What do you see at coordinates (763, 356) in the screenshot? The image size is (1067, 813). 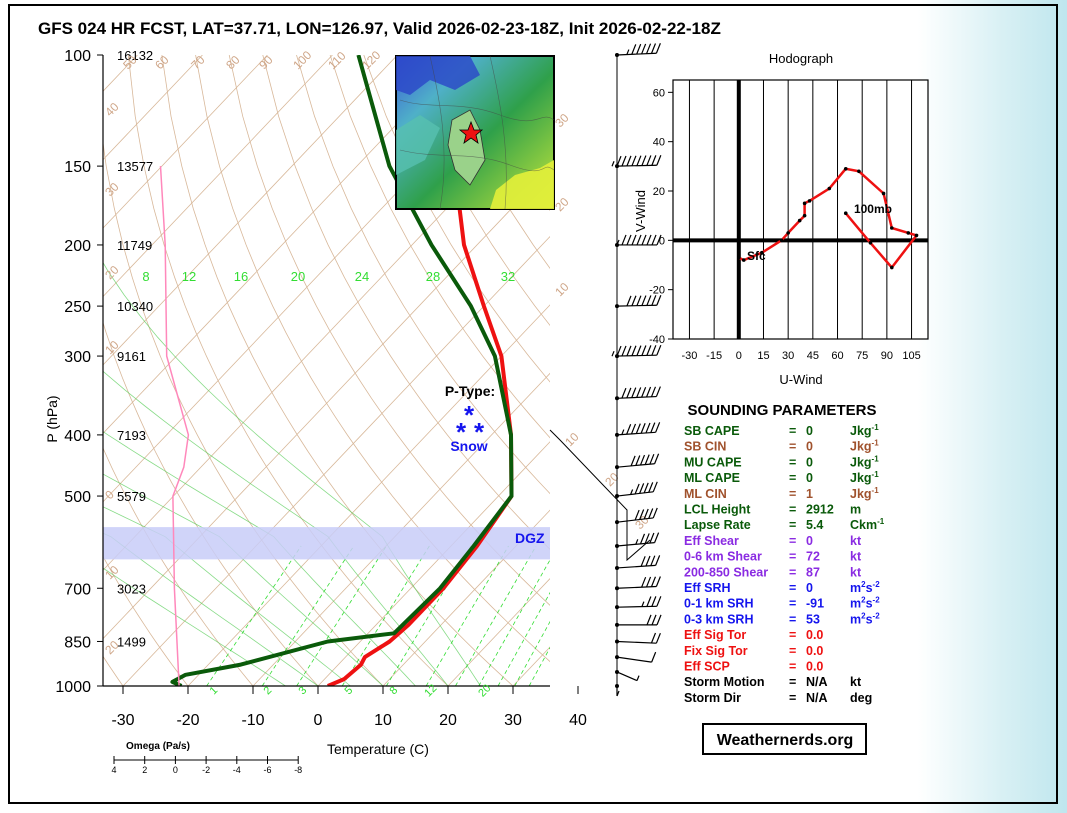 I see `hodograph-x-tick-label: 15` at bounding box center [763, 356].